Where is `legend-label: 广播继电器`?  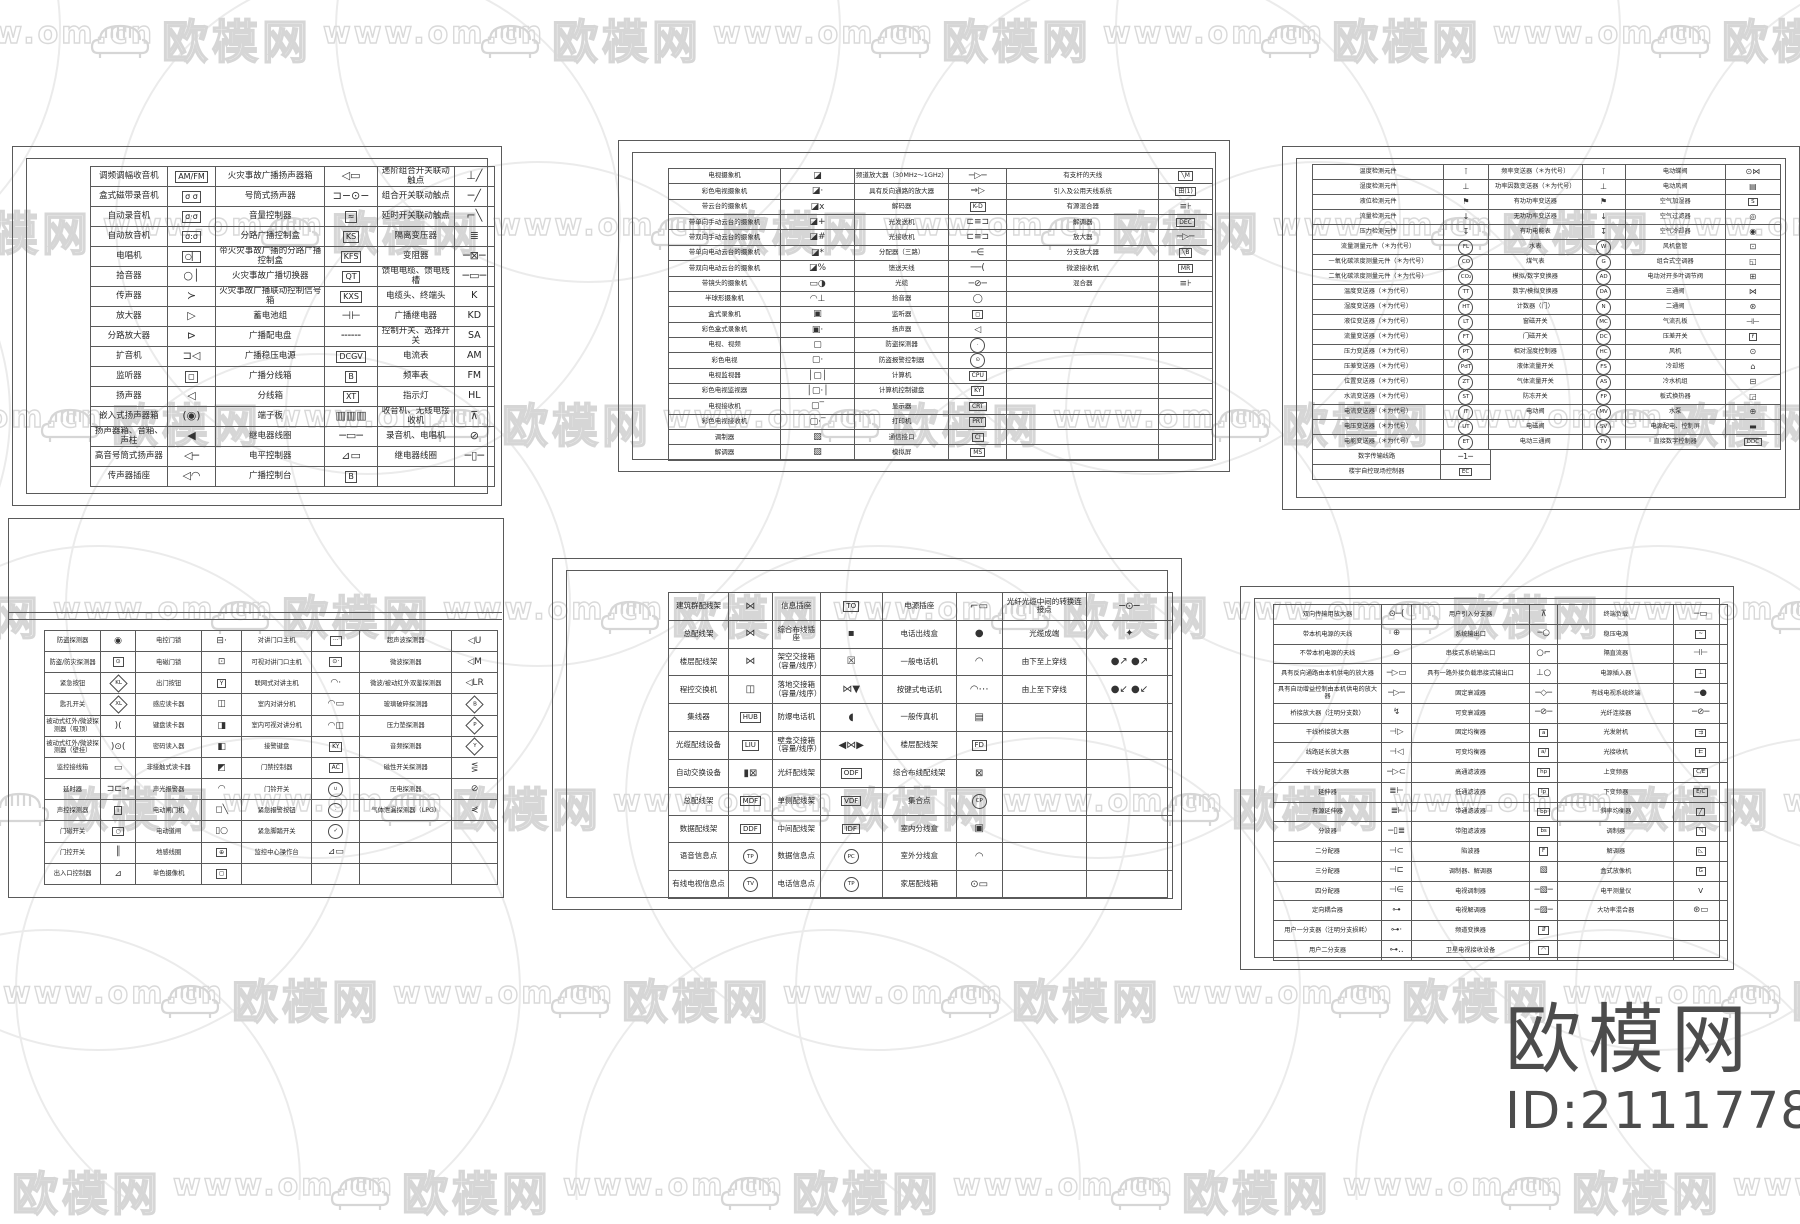 legend-label: 广播继电器 is located at coordinates (416, 317).